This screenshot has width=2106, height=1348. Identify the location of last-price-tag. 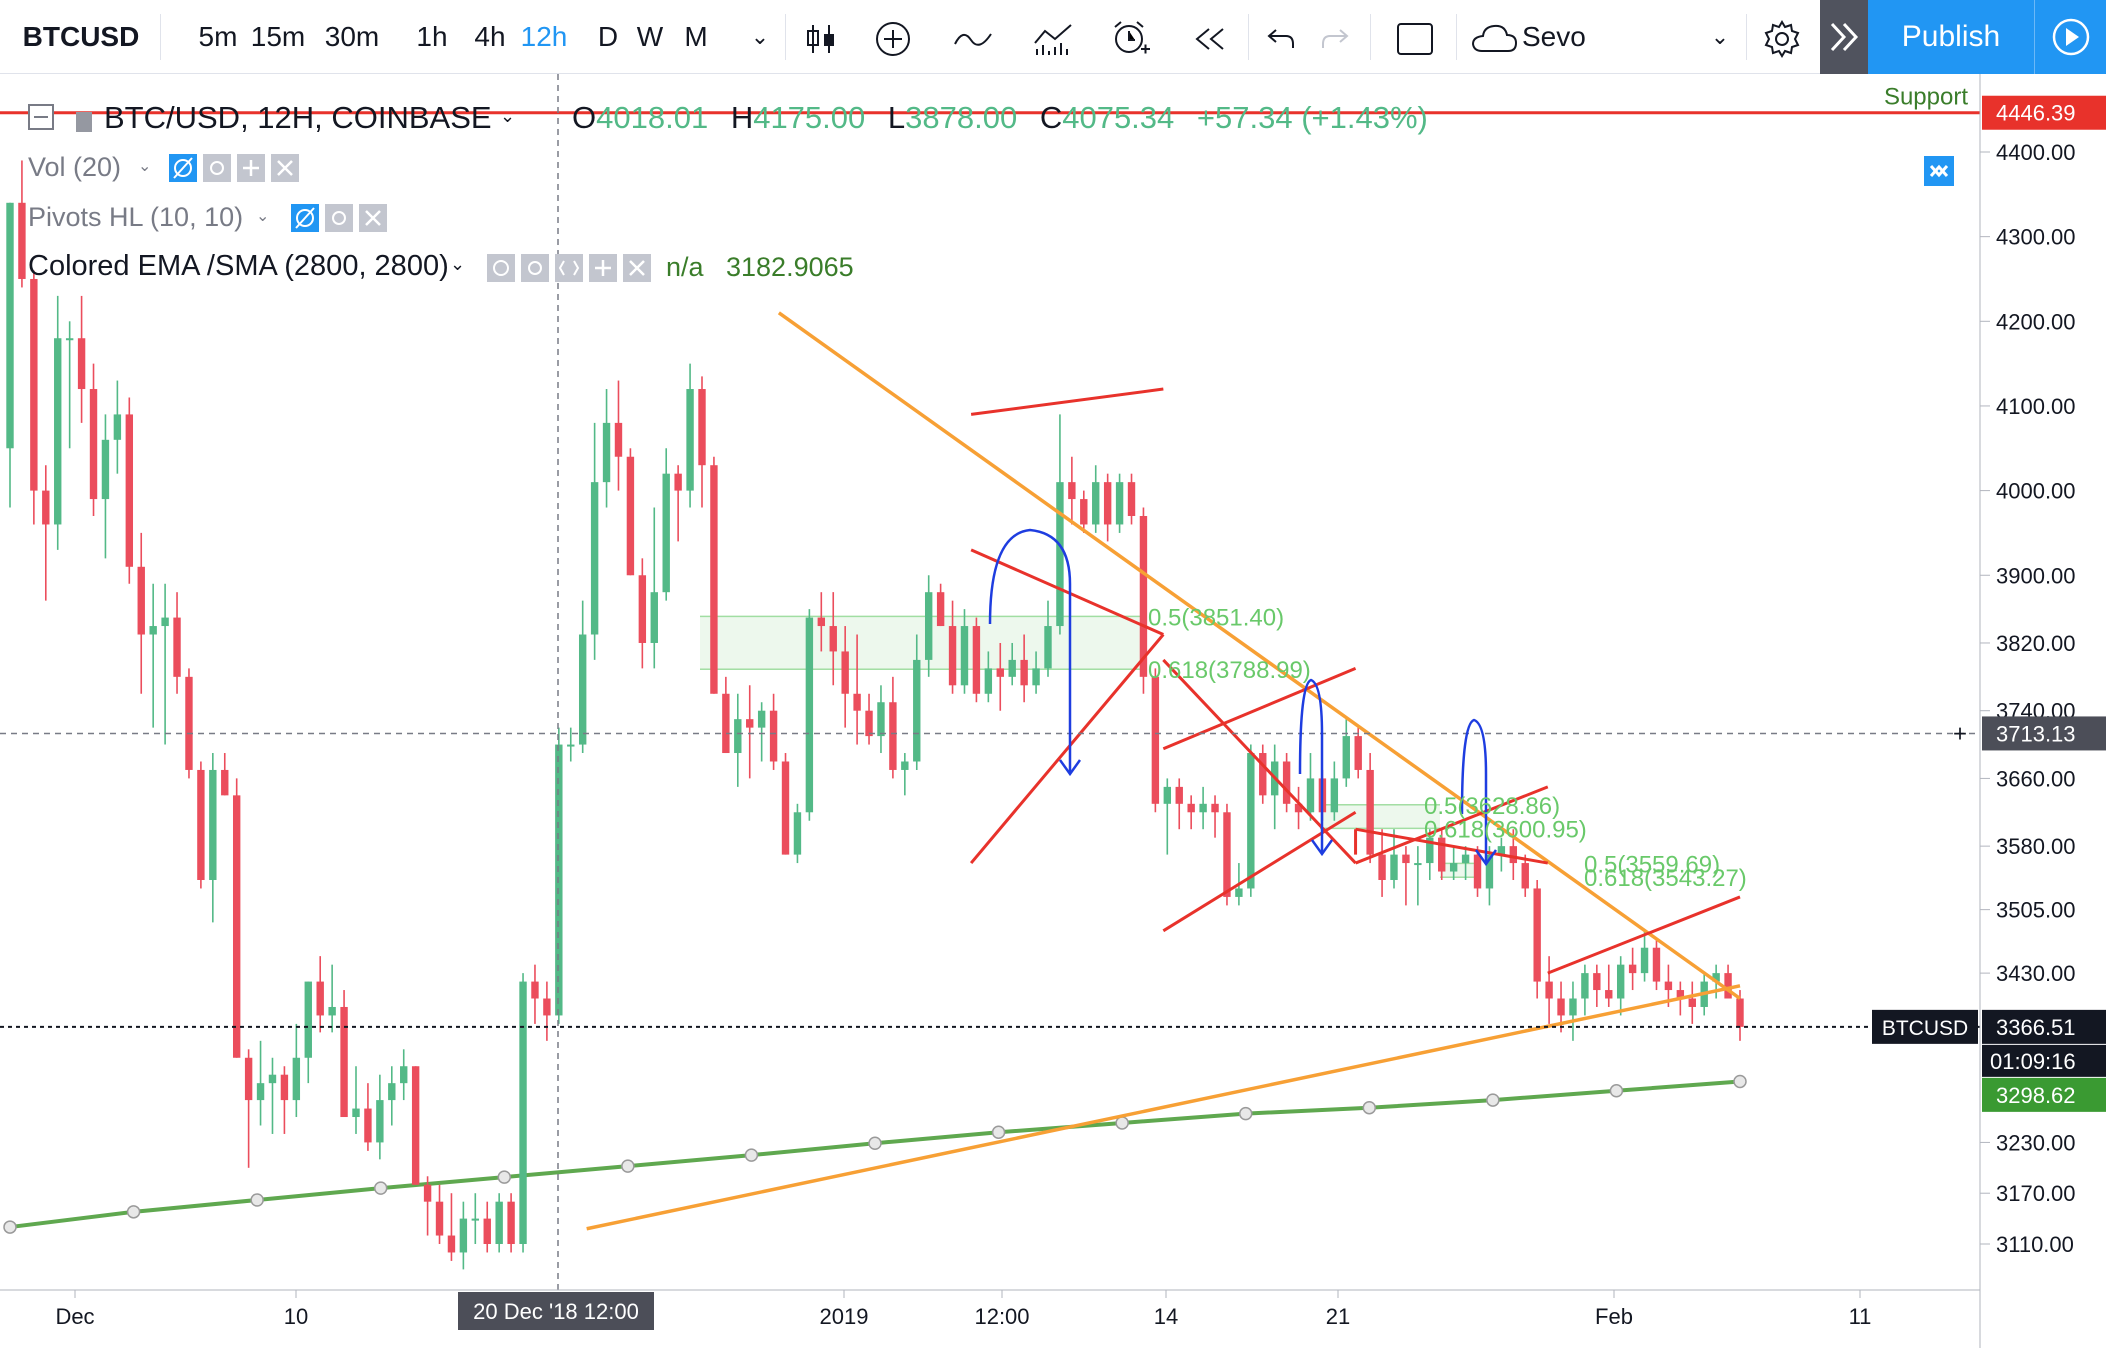
(2044, 1026).